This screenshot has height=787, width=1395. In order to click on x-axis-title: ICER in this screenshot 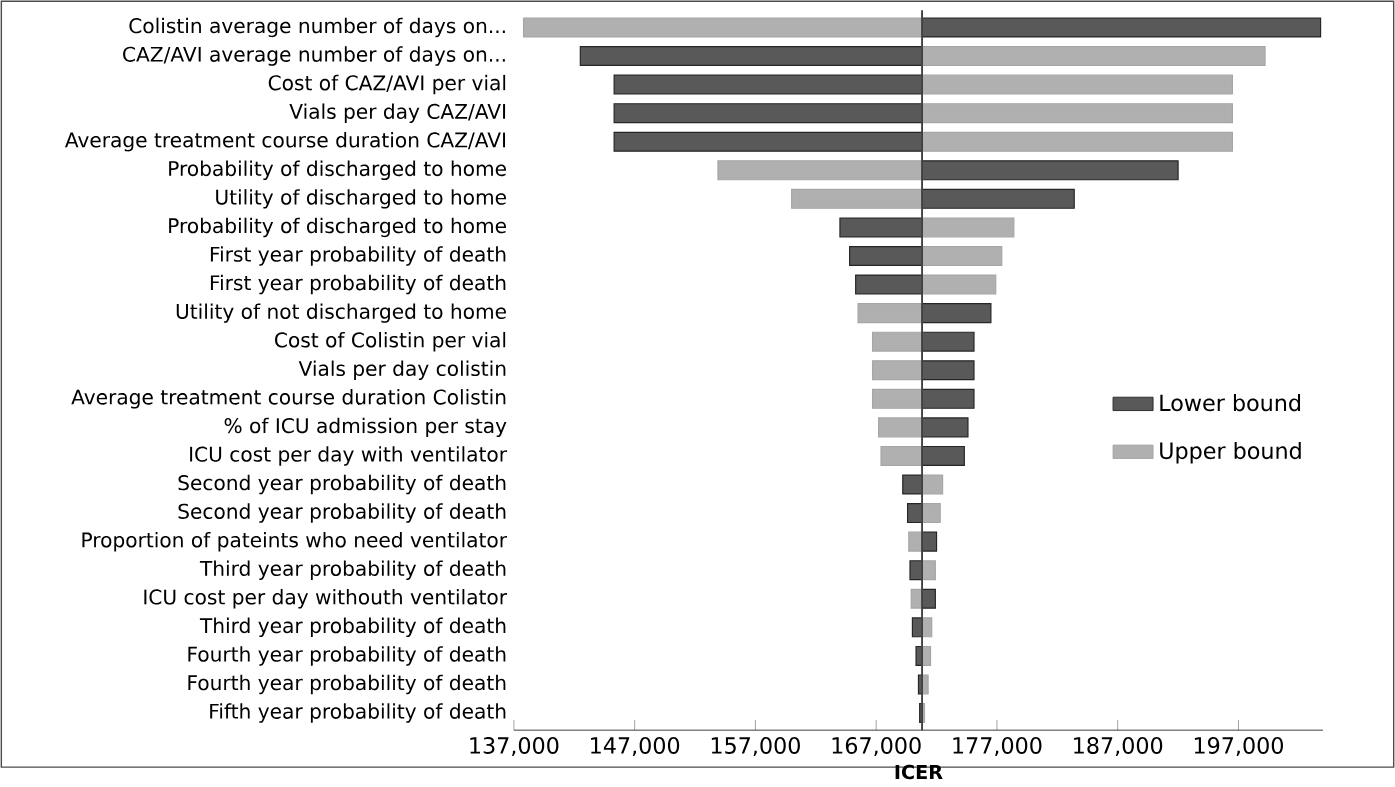, I will do `click(919, 772)`.